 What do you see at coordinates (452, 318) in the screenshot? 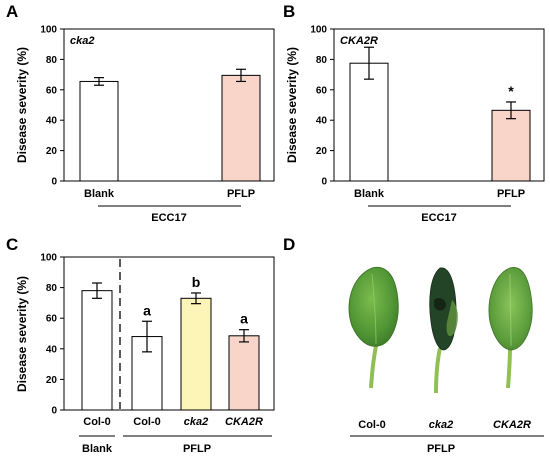
I see `leaf-cka2-green-patch` at bounding box center [452, 318].